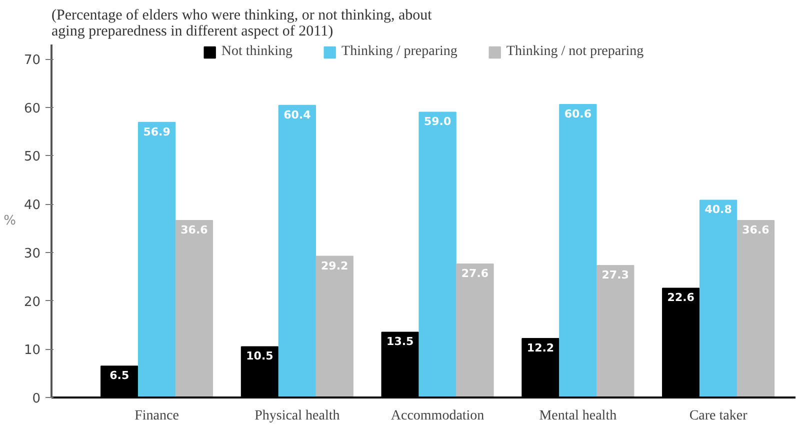 The width and height of the screenshot is (804, 430). What do you see at coordinates (32, 157) in the screenshot?
I see `y-tick-label: 50` at bounding box center [32, 157].